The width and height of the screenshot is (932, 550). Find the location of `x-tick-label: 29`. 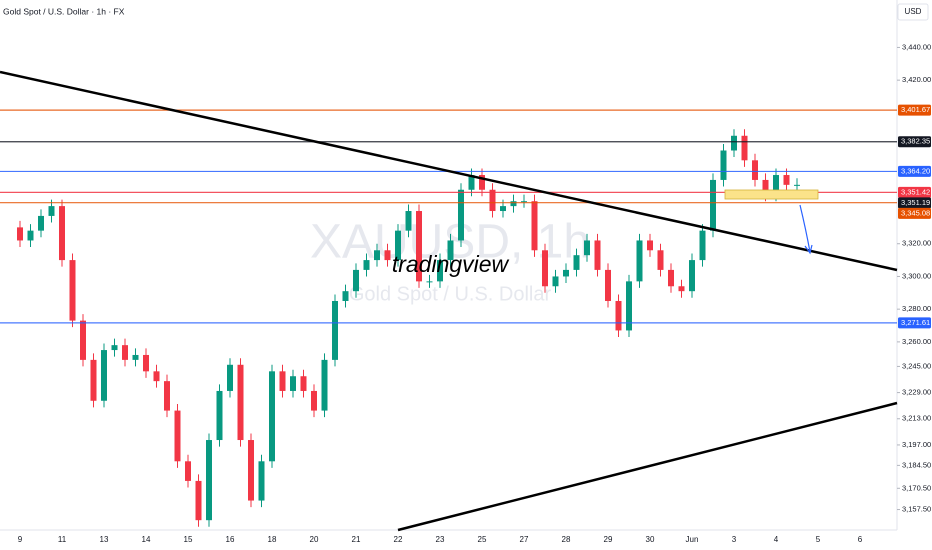

x-tick-label: 29 is located at coordinates (608, 539).